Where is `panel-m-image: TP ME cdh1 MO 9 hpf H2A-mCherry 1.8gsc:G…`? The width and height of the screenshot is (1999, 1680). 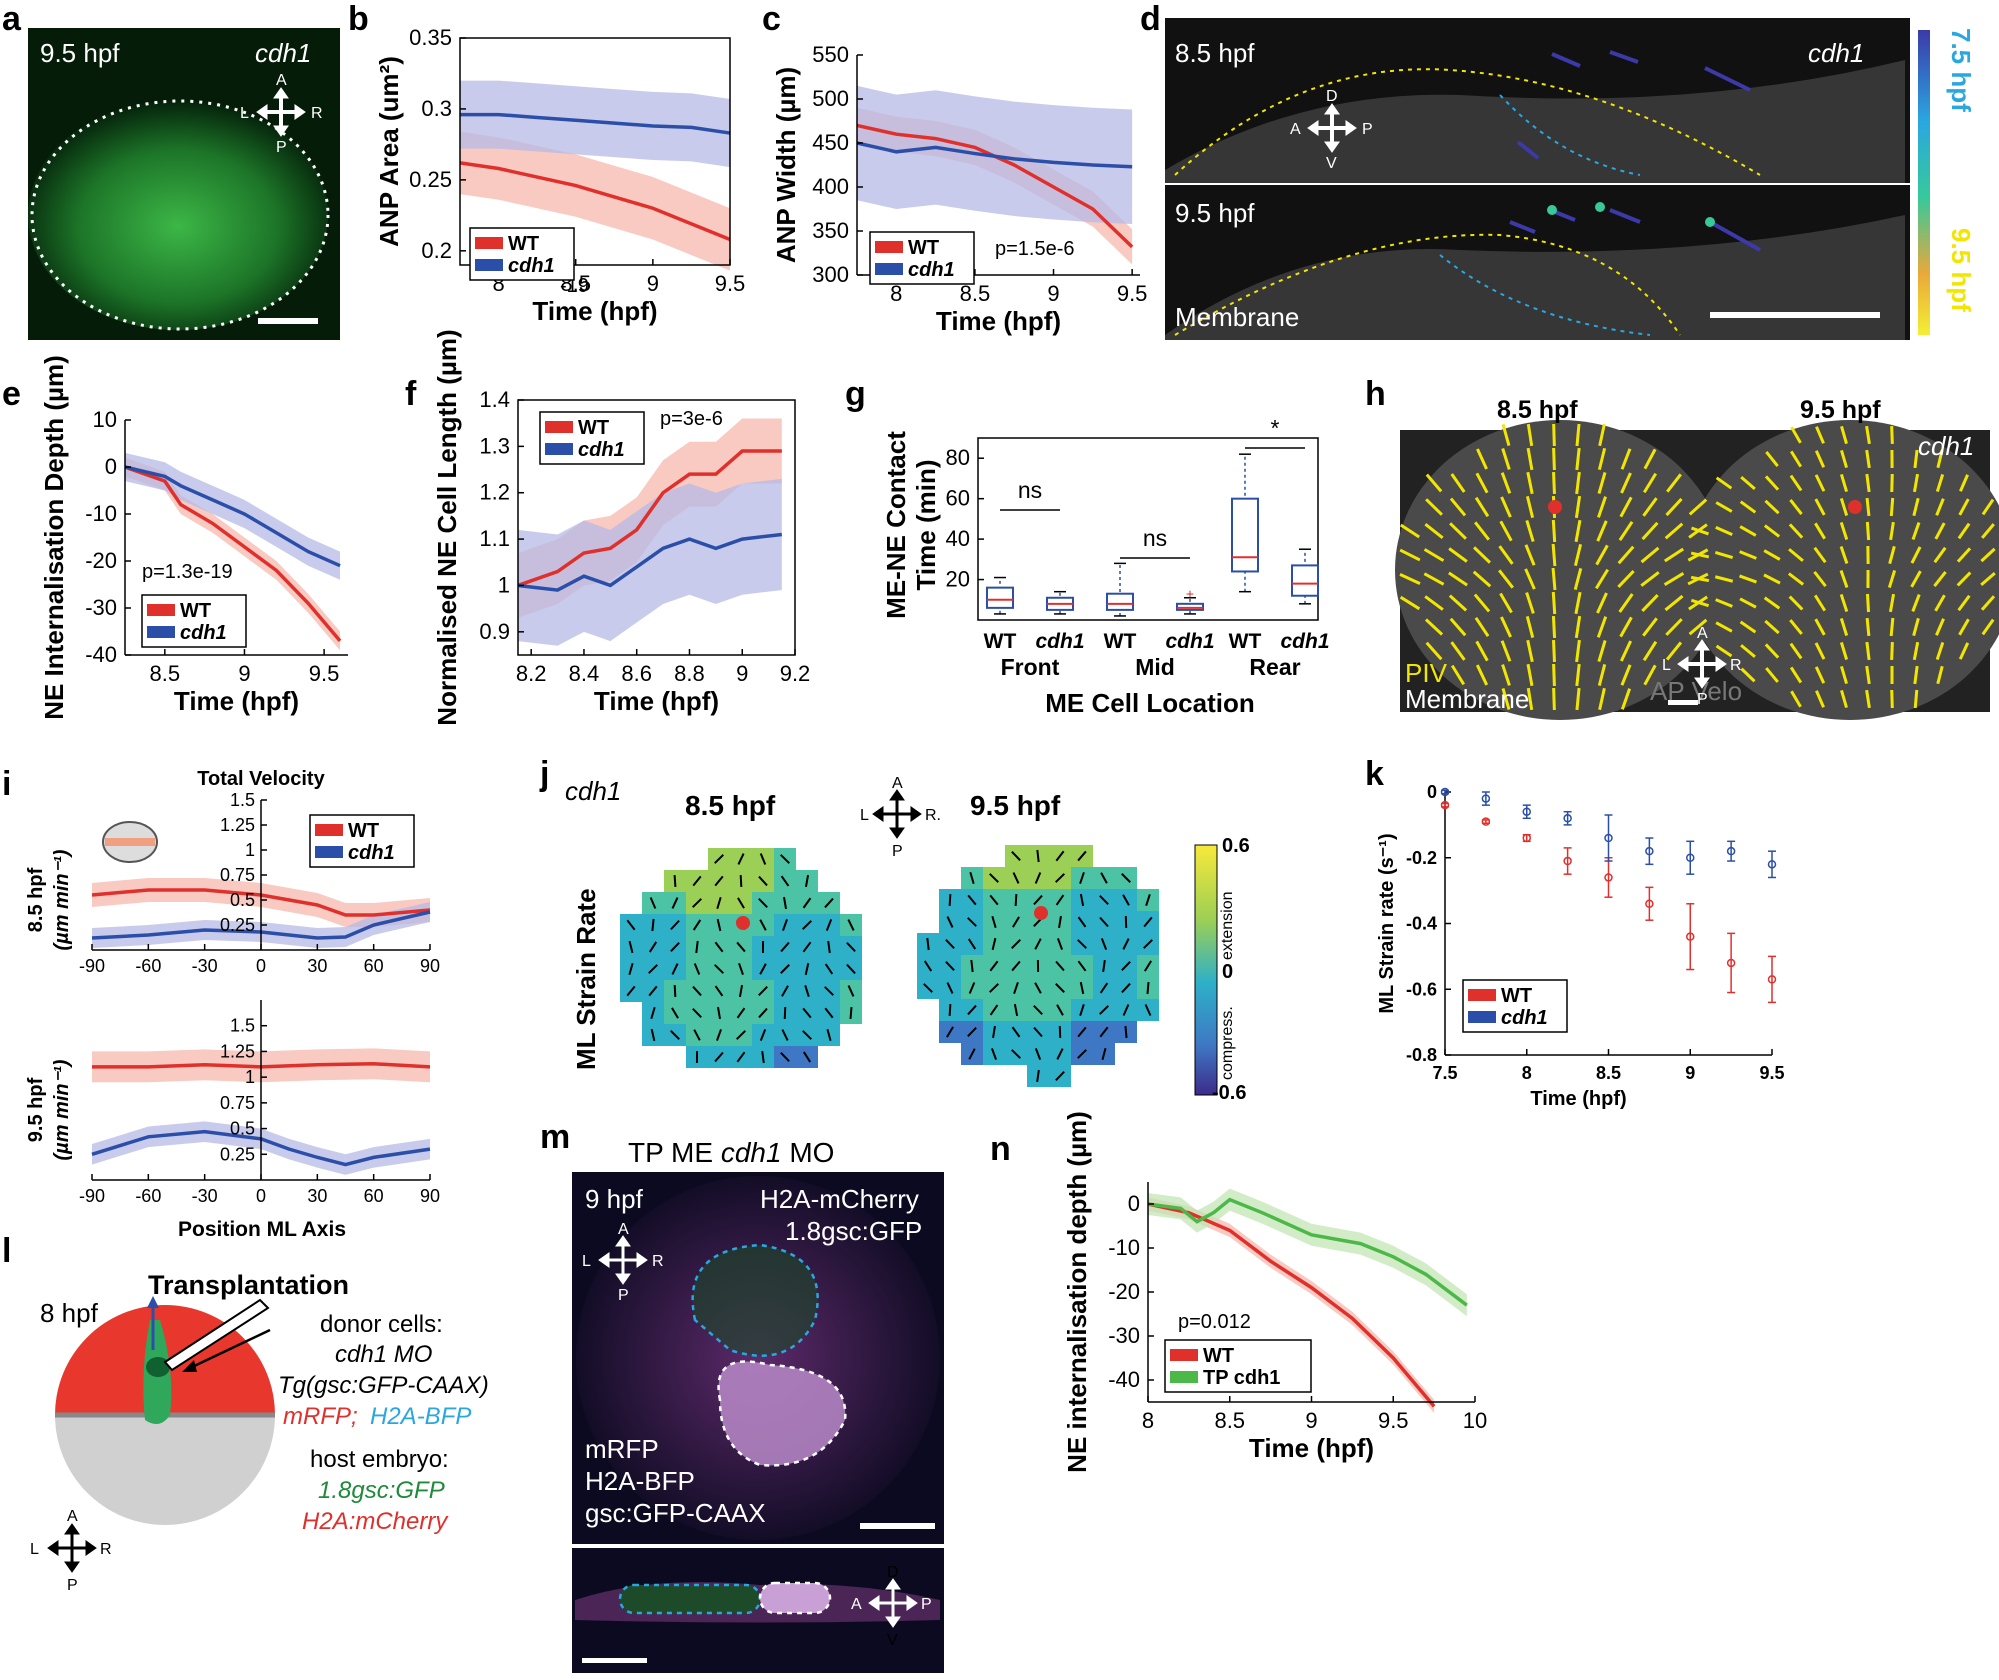
panel-m-image: TP ME cdh1 MO 9 hpf H2A-mCherry 1.8gsc:G… is located at coordinates (758, 1405).